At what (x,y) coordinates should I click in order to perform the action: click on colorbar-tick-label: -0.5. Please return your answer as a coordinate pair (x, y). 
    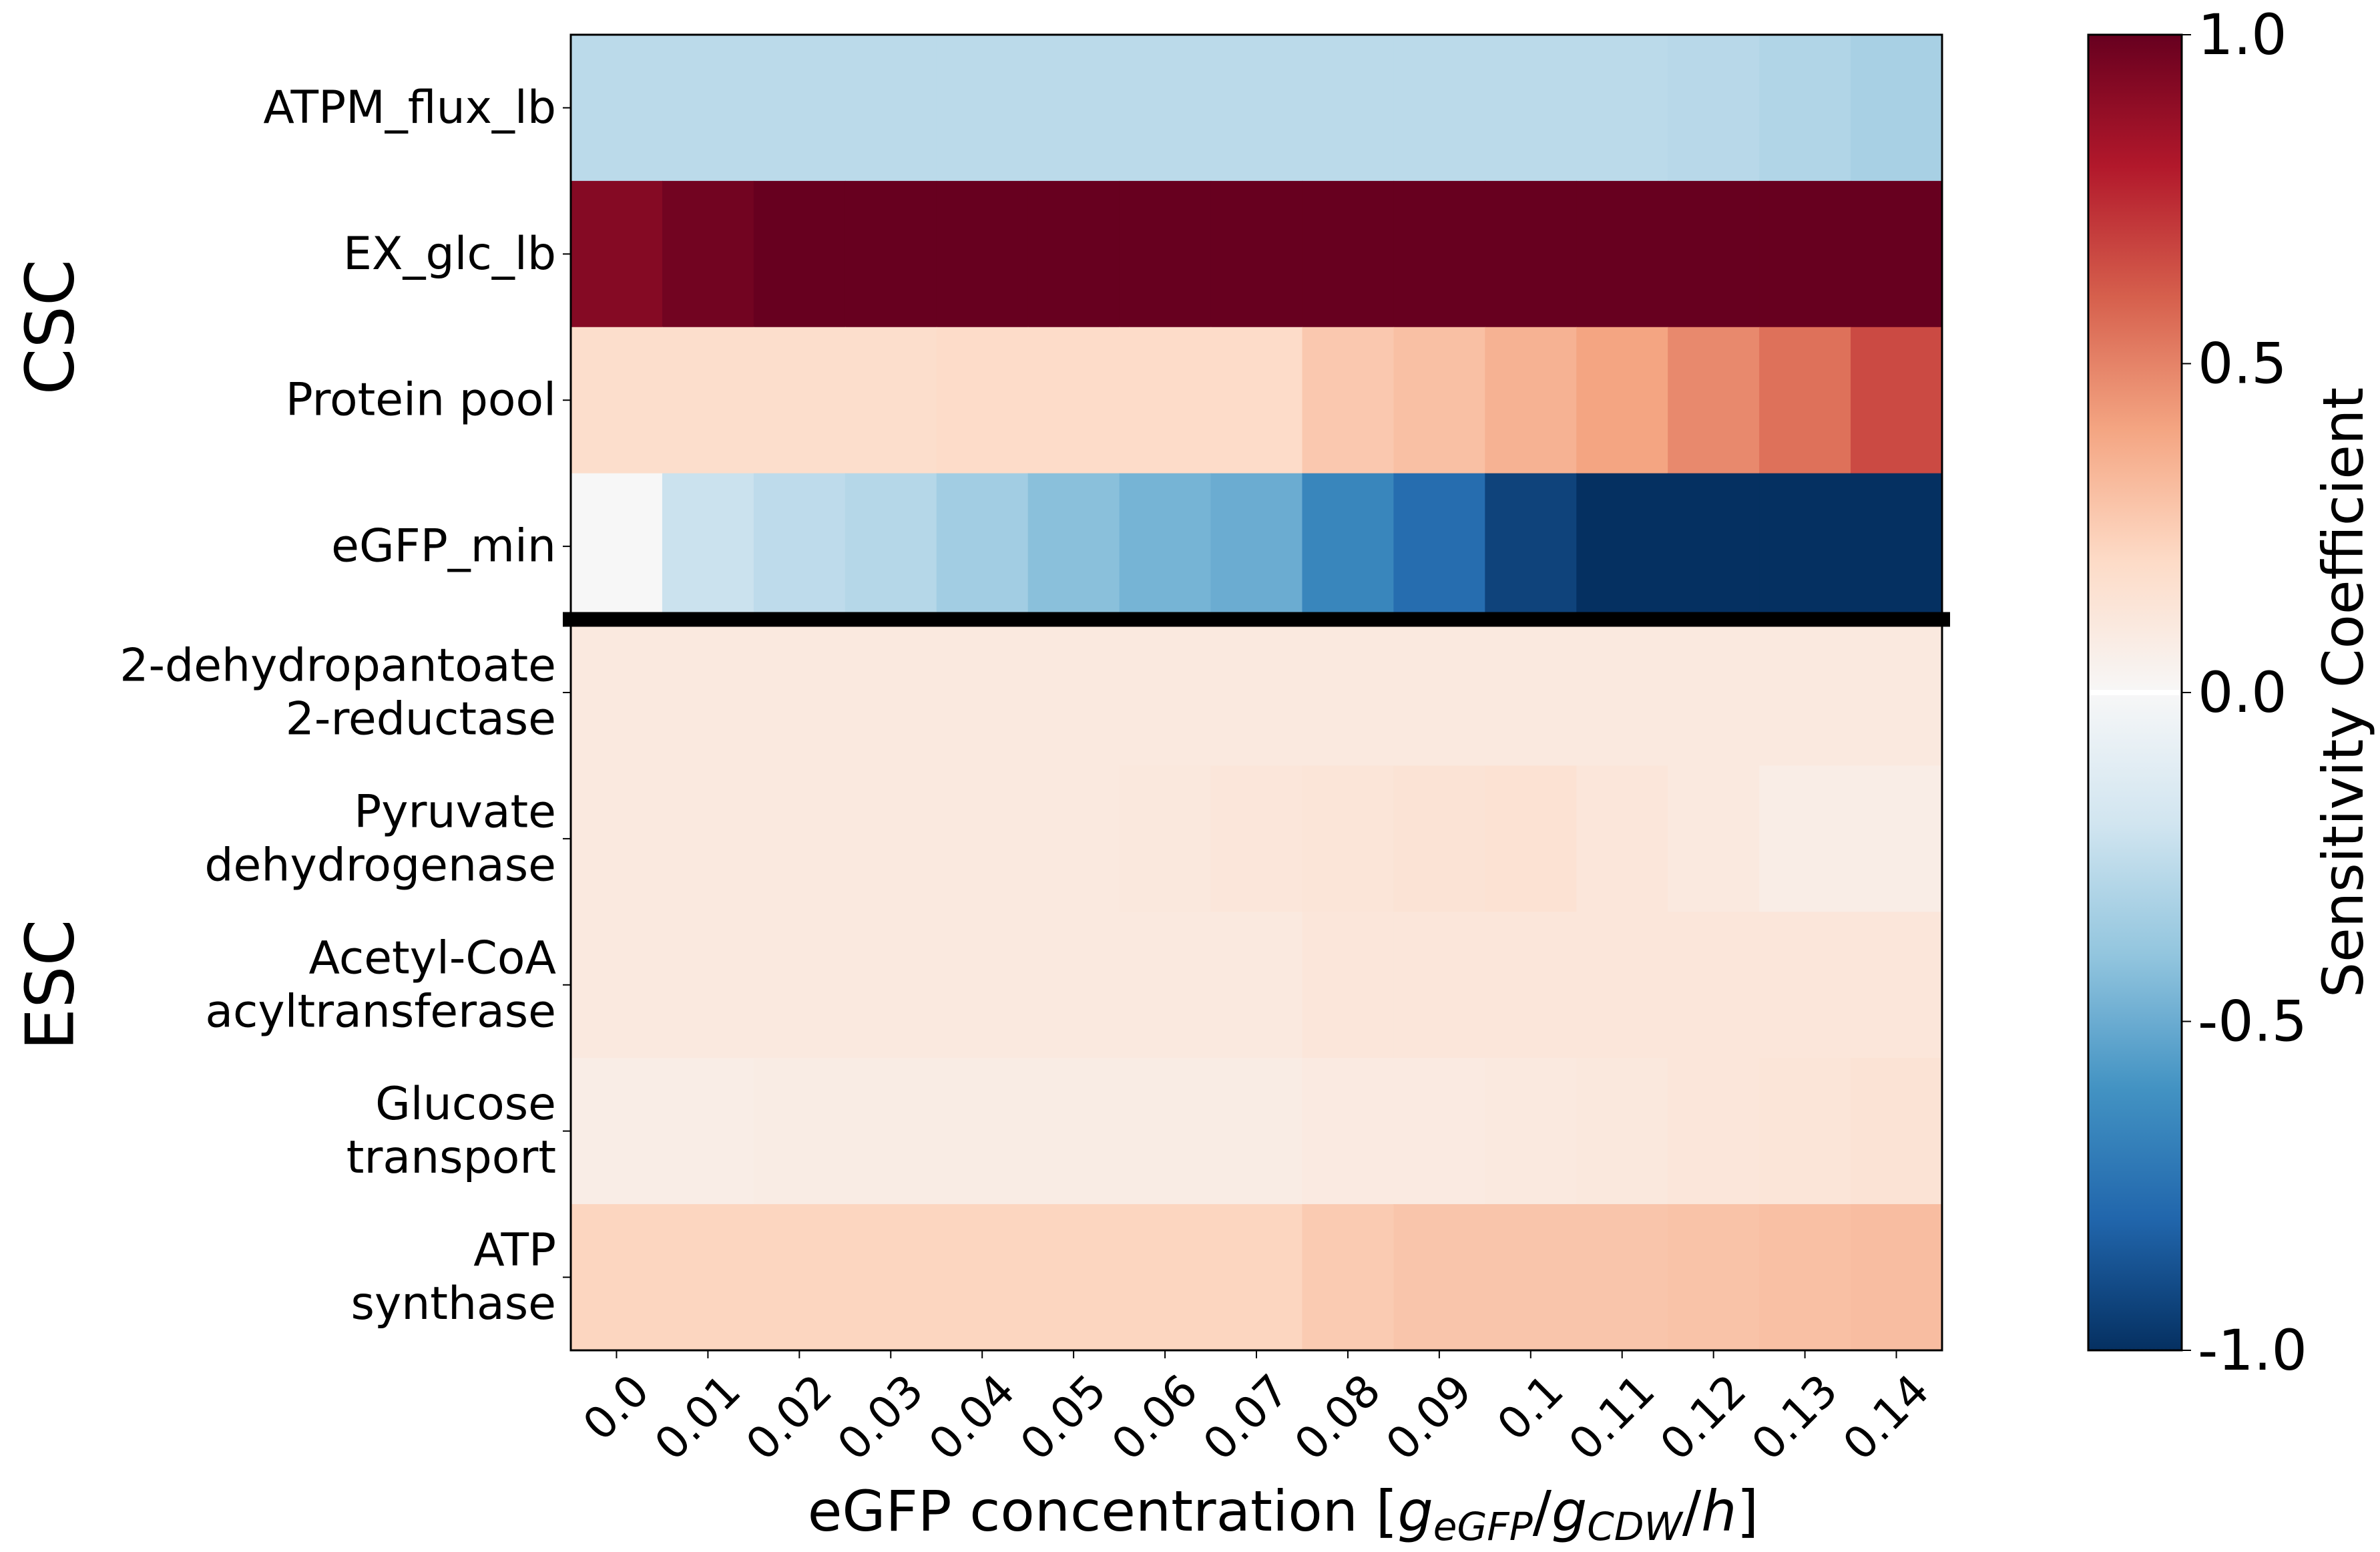
    Looking at the image, I should click on (2252, 1021).